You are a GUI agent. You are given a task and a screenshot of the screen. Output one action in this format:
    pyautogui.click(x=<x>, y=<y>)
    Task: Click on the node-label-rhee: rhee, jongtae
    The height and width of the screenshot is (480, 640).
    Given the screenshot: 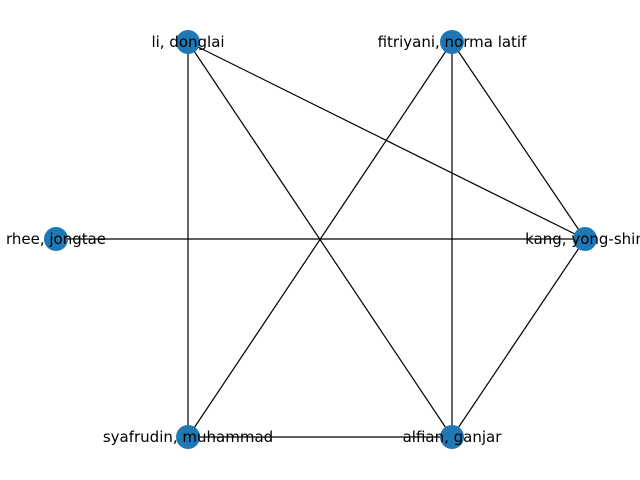 What is the action you would take?
    pyautogui.click(x=56, y=239)
    